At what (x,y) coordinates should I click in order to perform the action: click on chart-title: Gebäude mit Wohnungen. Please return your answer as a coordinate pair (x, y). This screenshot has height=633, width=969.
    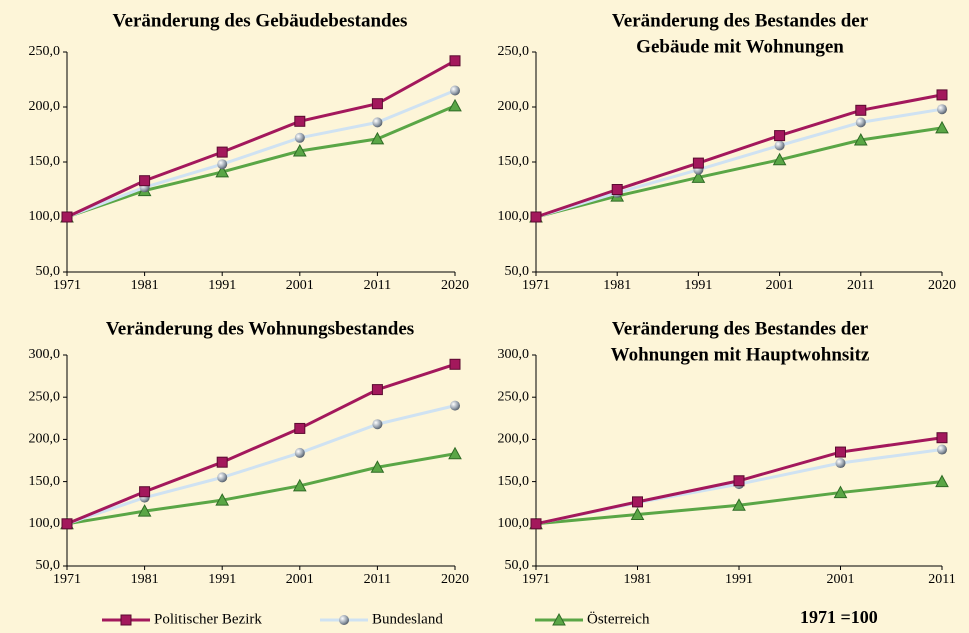
    Looking at the image, I should click on (740, 46).